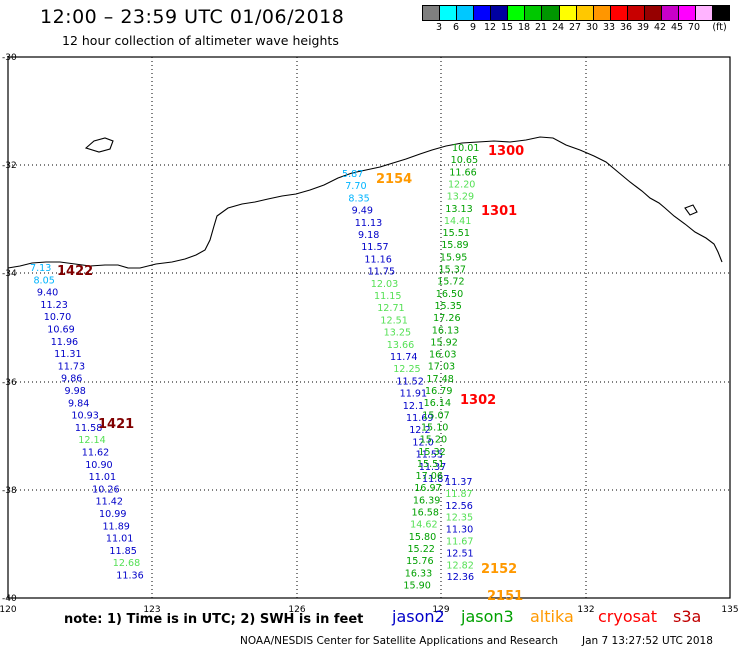  Describe the element at coordinates (459, 518) in the screenshot. I see `wave-height-value: 12.35` at that location.